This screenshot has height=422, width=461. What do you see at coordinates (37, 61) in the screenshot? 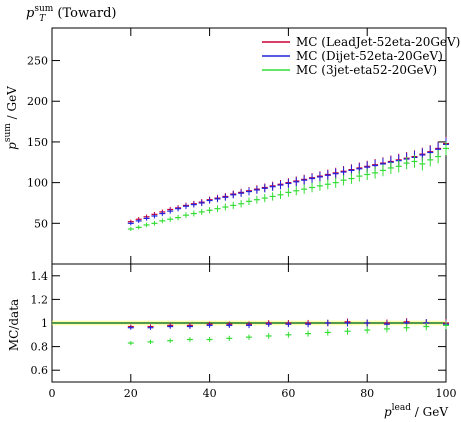
I see `main-ytick-label: 250` at bounding box center [37, 61].